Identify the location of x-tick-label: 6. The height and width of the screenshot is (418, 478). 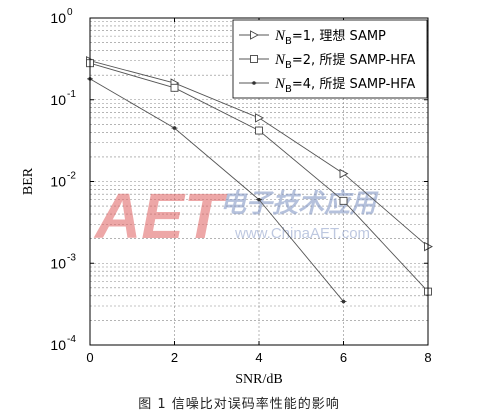
(343, 357).